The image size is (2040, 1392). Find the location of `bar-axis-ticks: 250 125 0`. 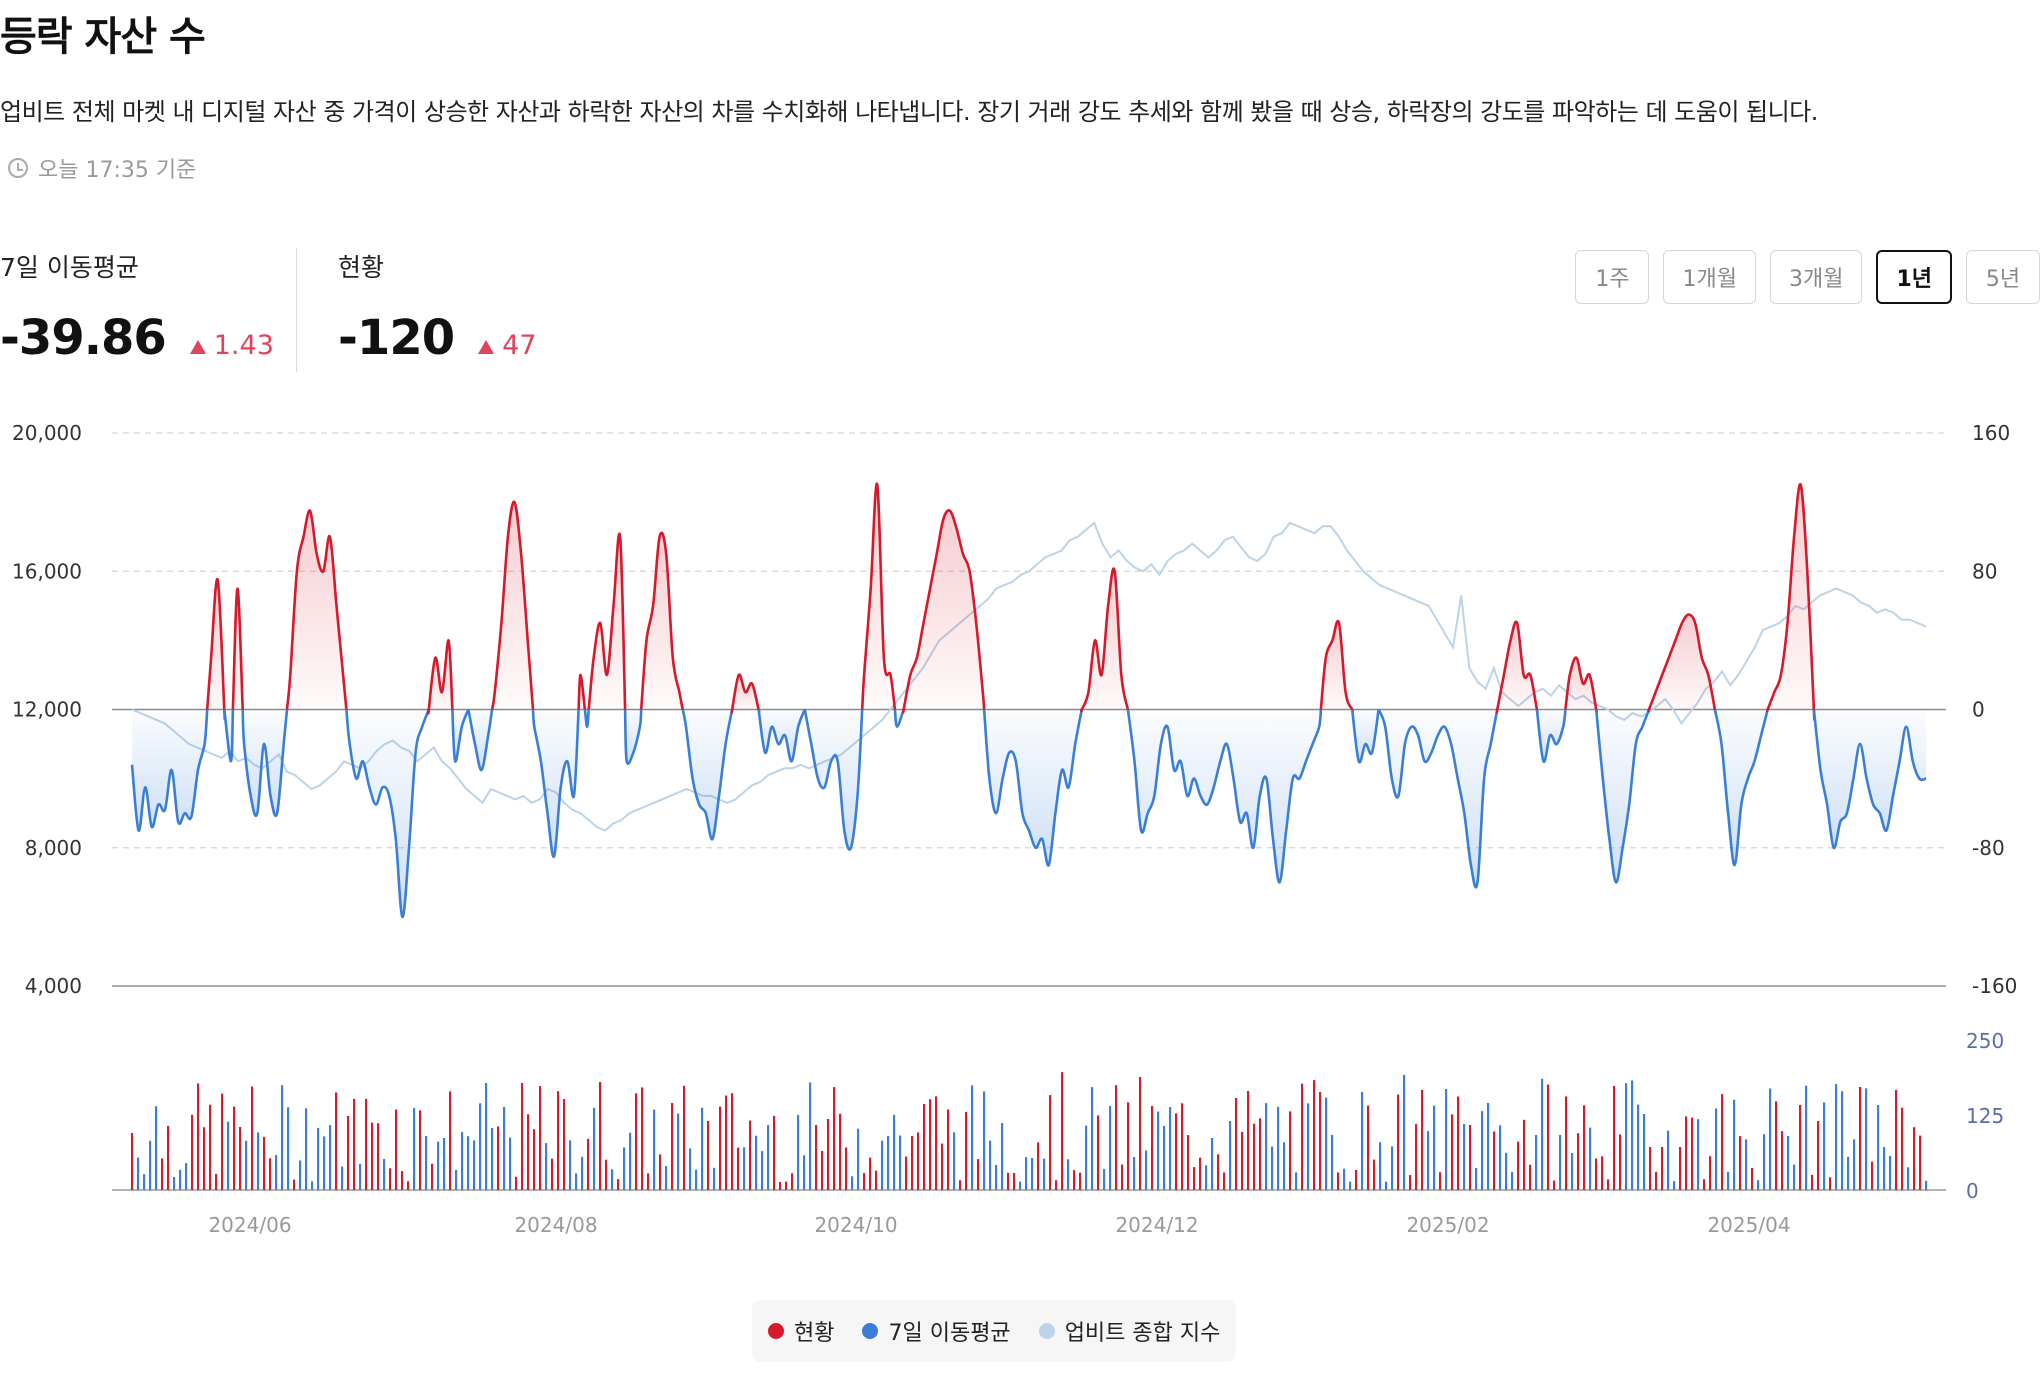

bar-axis-ticks: 250 125 0 is located at coordinates (1985, 1116).